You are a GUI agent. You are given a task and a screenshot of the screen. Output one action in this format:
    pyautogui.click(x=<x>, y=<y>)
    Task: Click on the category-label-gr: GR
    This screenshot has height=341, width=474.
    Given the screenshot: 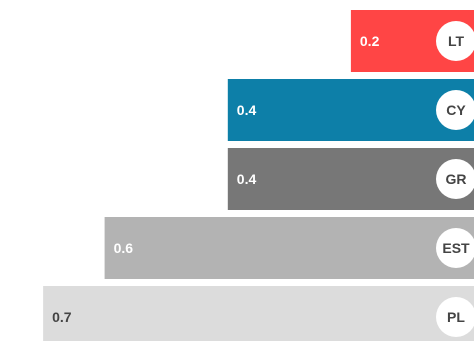 What is the action you would take?
    pyautogui.click(x=456, y=179)
    